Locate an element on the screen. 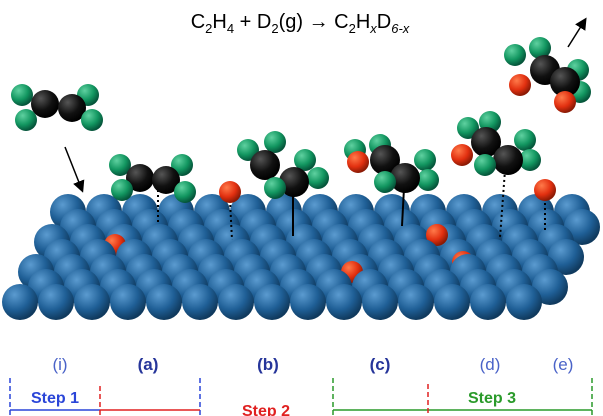 The image size is (603, 416). stage-label: (i) is located at coordinates (59, 364).